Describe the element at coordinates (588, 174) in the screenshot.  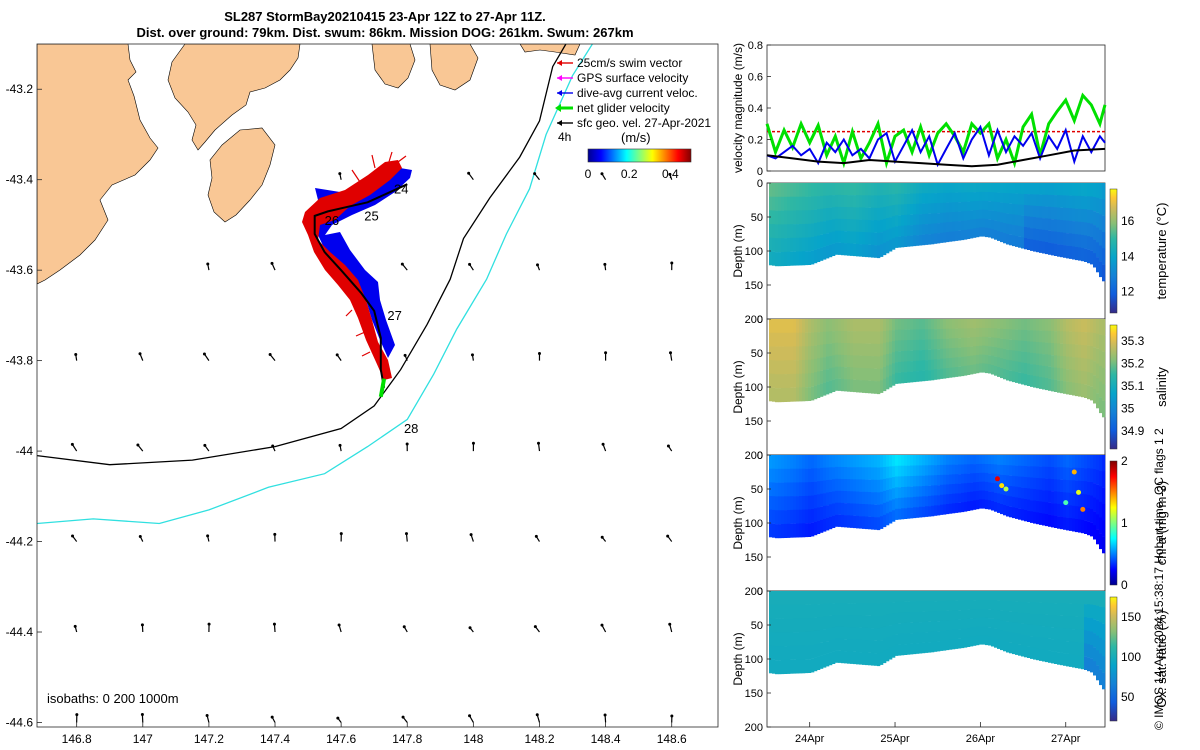
I see `colorbar-tick-label: 0` at that location.